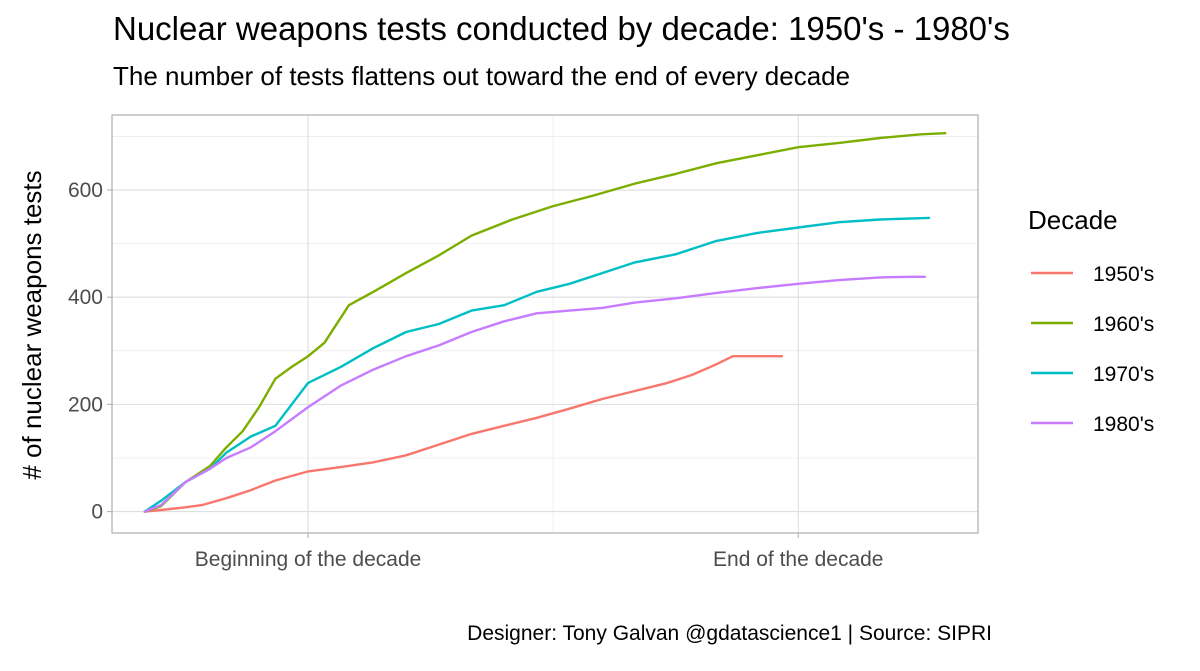 Image resolution: width=1200 pixels, height=671 pixels. What do you see at coordinates (1123, 374) in the screenshot?
I see `legend-label: 1970's` at bounding box center [1123, 374].